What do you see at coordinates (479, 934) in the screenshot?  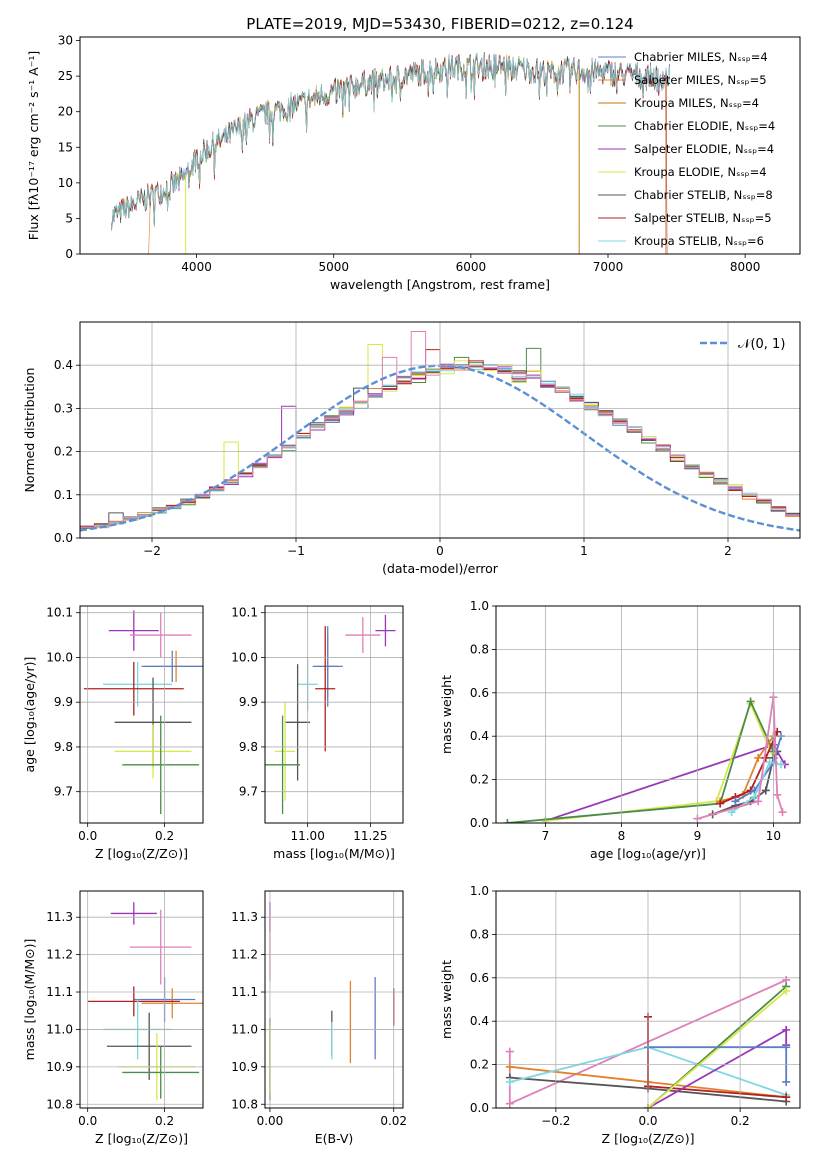 I see `weight-vs-z-ytick-label: 0.8` at bounding box center [479, 934].